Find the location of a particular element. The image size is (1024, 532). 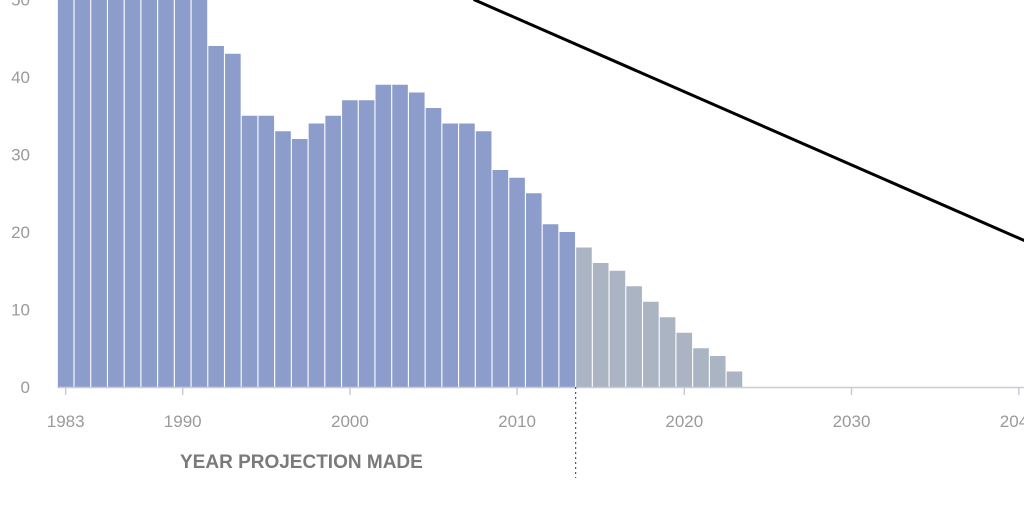

y-tick-label: 50 is located at coordinates (20, 5).